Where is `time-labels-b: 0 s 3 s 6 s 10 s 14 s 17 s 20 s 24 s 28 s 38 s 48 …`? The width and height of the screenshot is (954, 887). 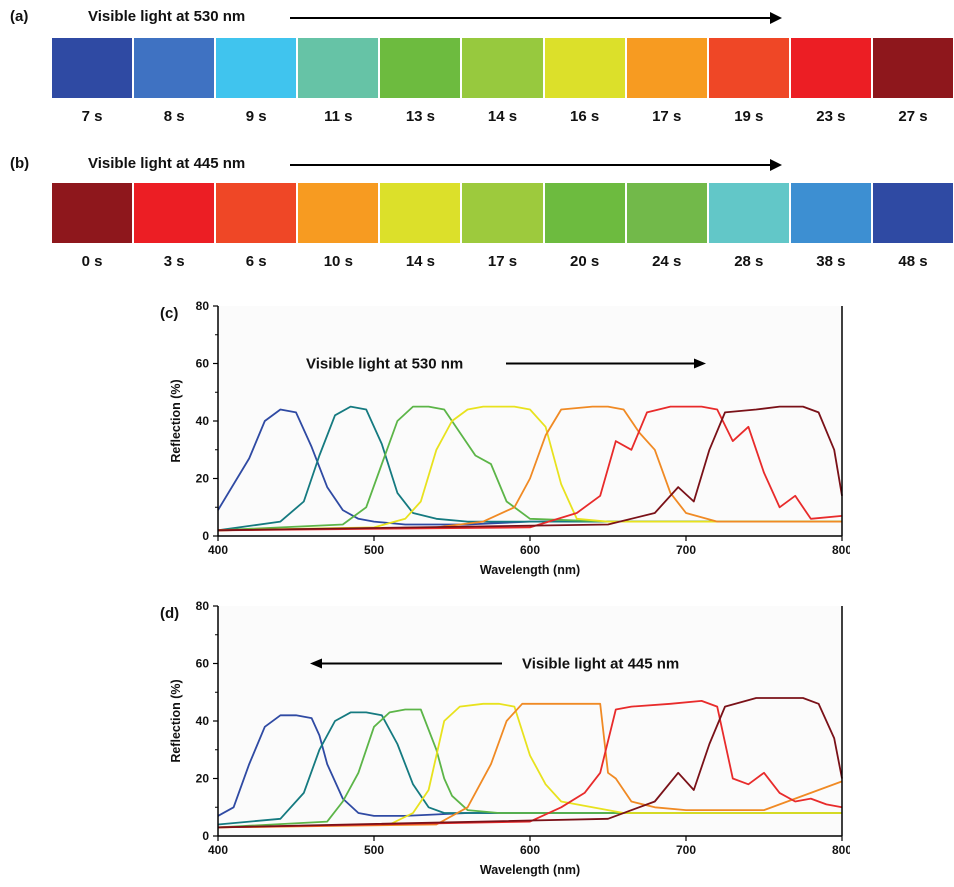 time-labels-b: 0 s 3 s 6 s 10 s 14 s 17 s 20 s 24 s 28 s 38 s 48 … is located at coordinates (502, 261).